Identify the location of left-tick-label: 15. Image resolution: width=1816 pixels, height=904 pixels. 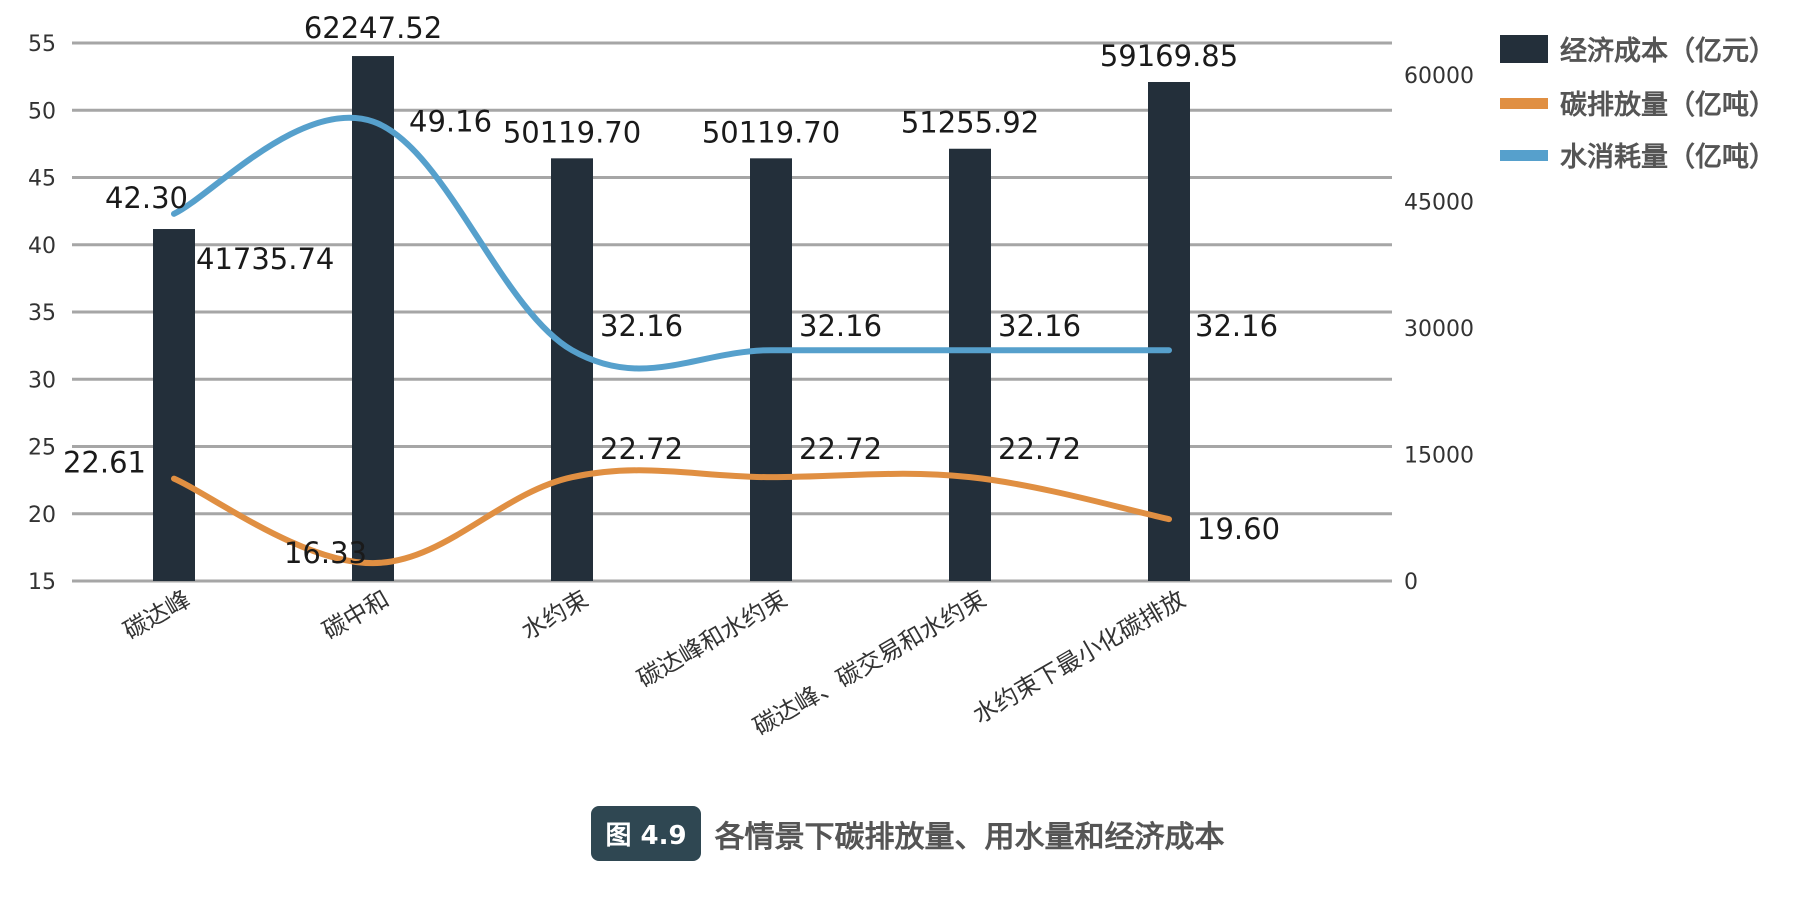
(42, 582).